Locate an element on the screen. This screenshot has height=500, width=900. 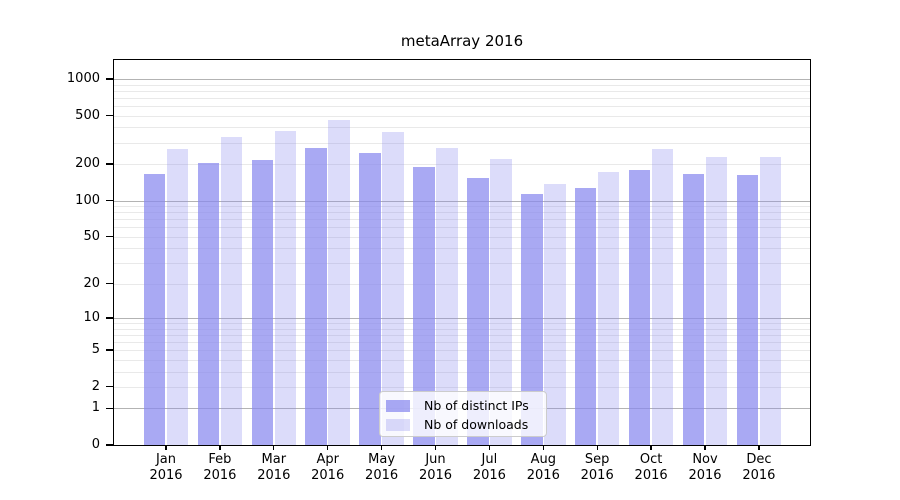
bar-ips-nov is located at coordinates (693, 309).